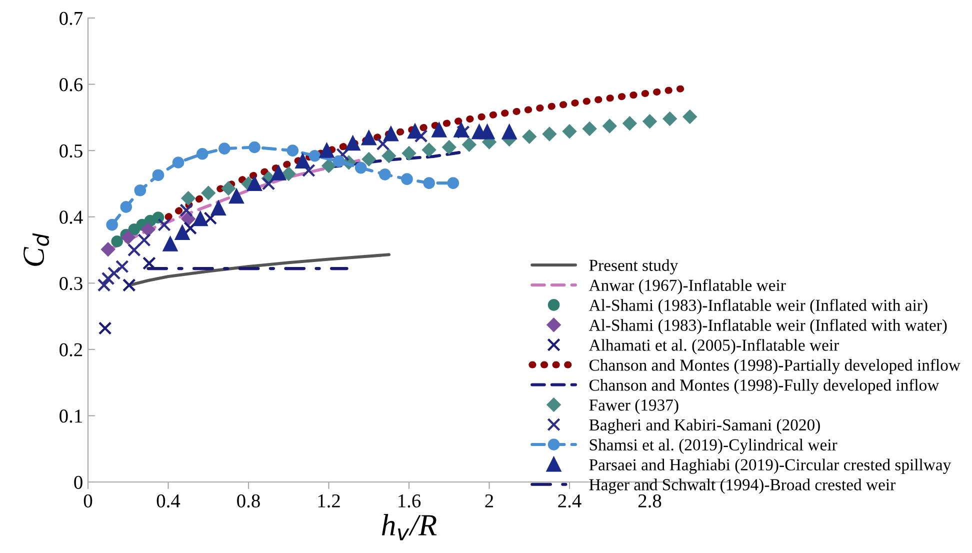  I want to click on x-tick-label: 2.8, so click(650, 501).